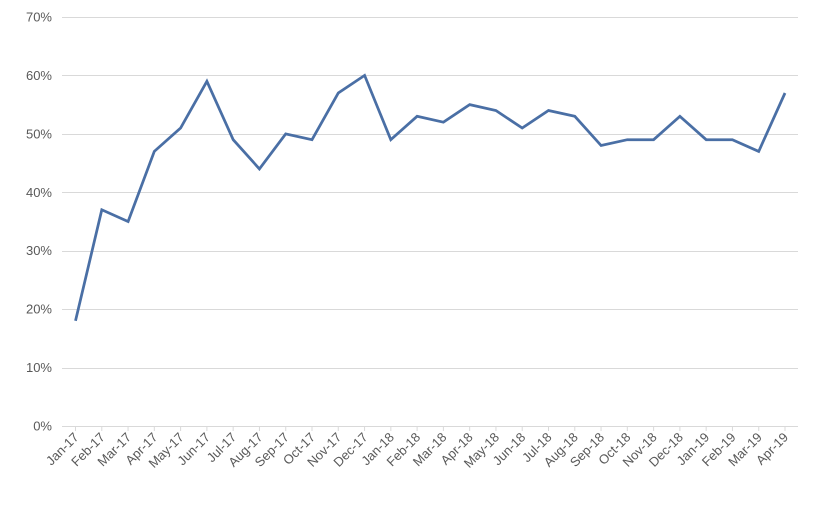 This screenshot has height=510, width=826. I want to click on y-tick-label: 0%, so click(42, 426).